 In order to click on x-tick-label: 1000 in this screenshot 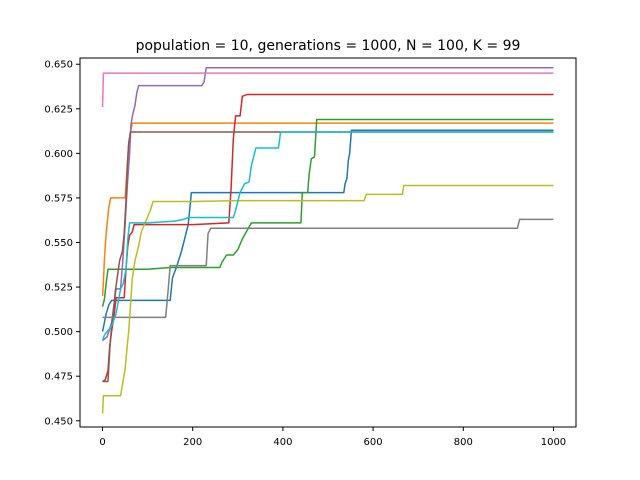, I will do `click(553, 442)`.